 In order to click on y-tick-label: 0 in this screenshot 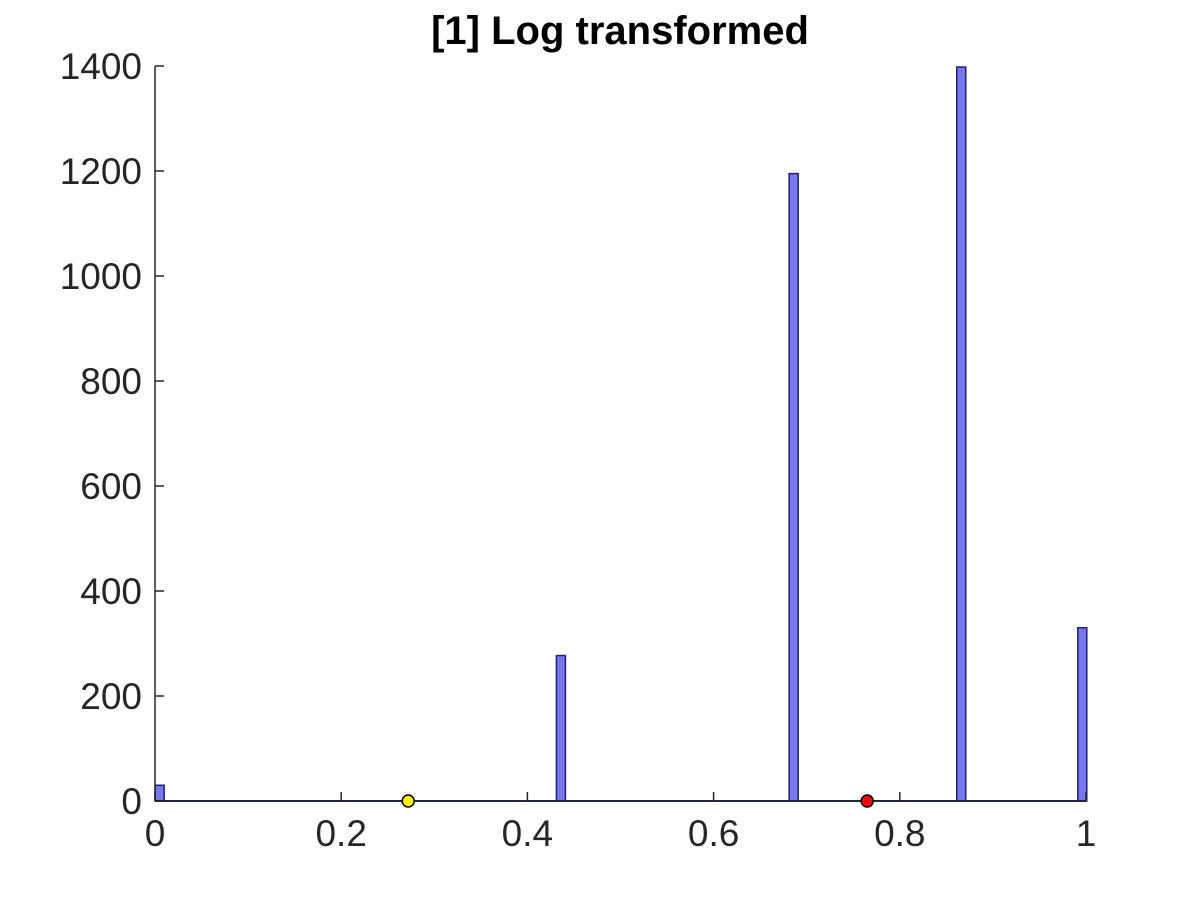, I will do `click(131, 801)`.